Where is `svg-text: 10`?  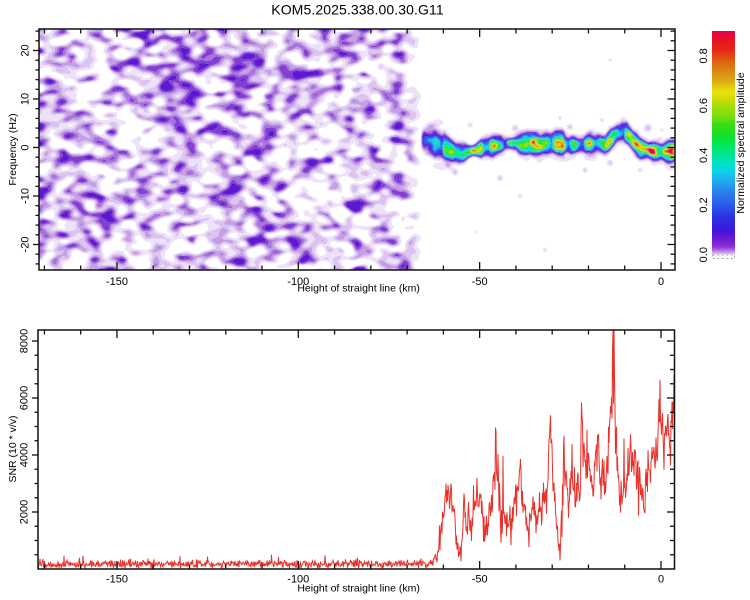
svg-text: 10 is located at coordinates (26, 99).